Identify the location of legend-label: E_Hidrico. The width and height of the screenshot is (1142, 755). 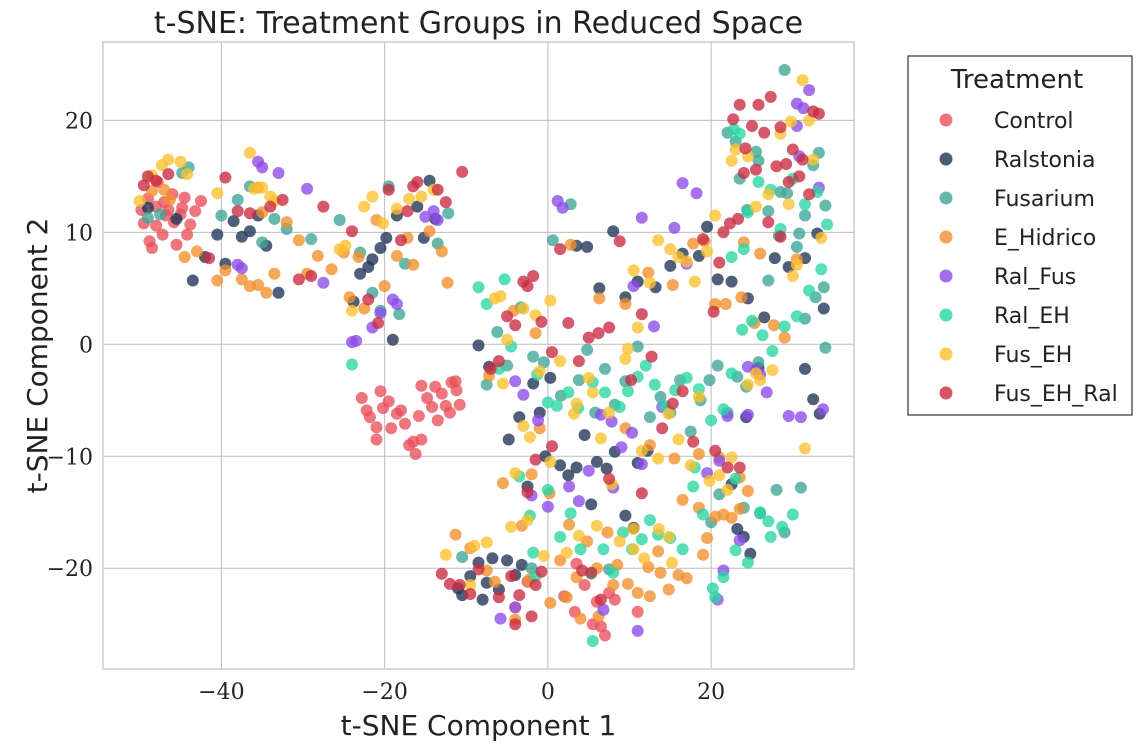
(1045, 238).